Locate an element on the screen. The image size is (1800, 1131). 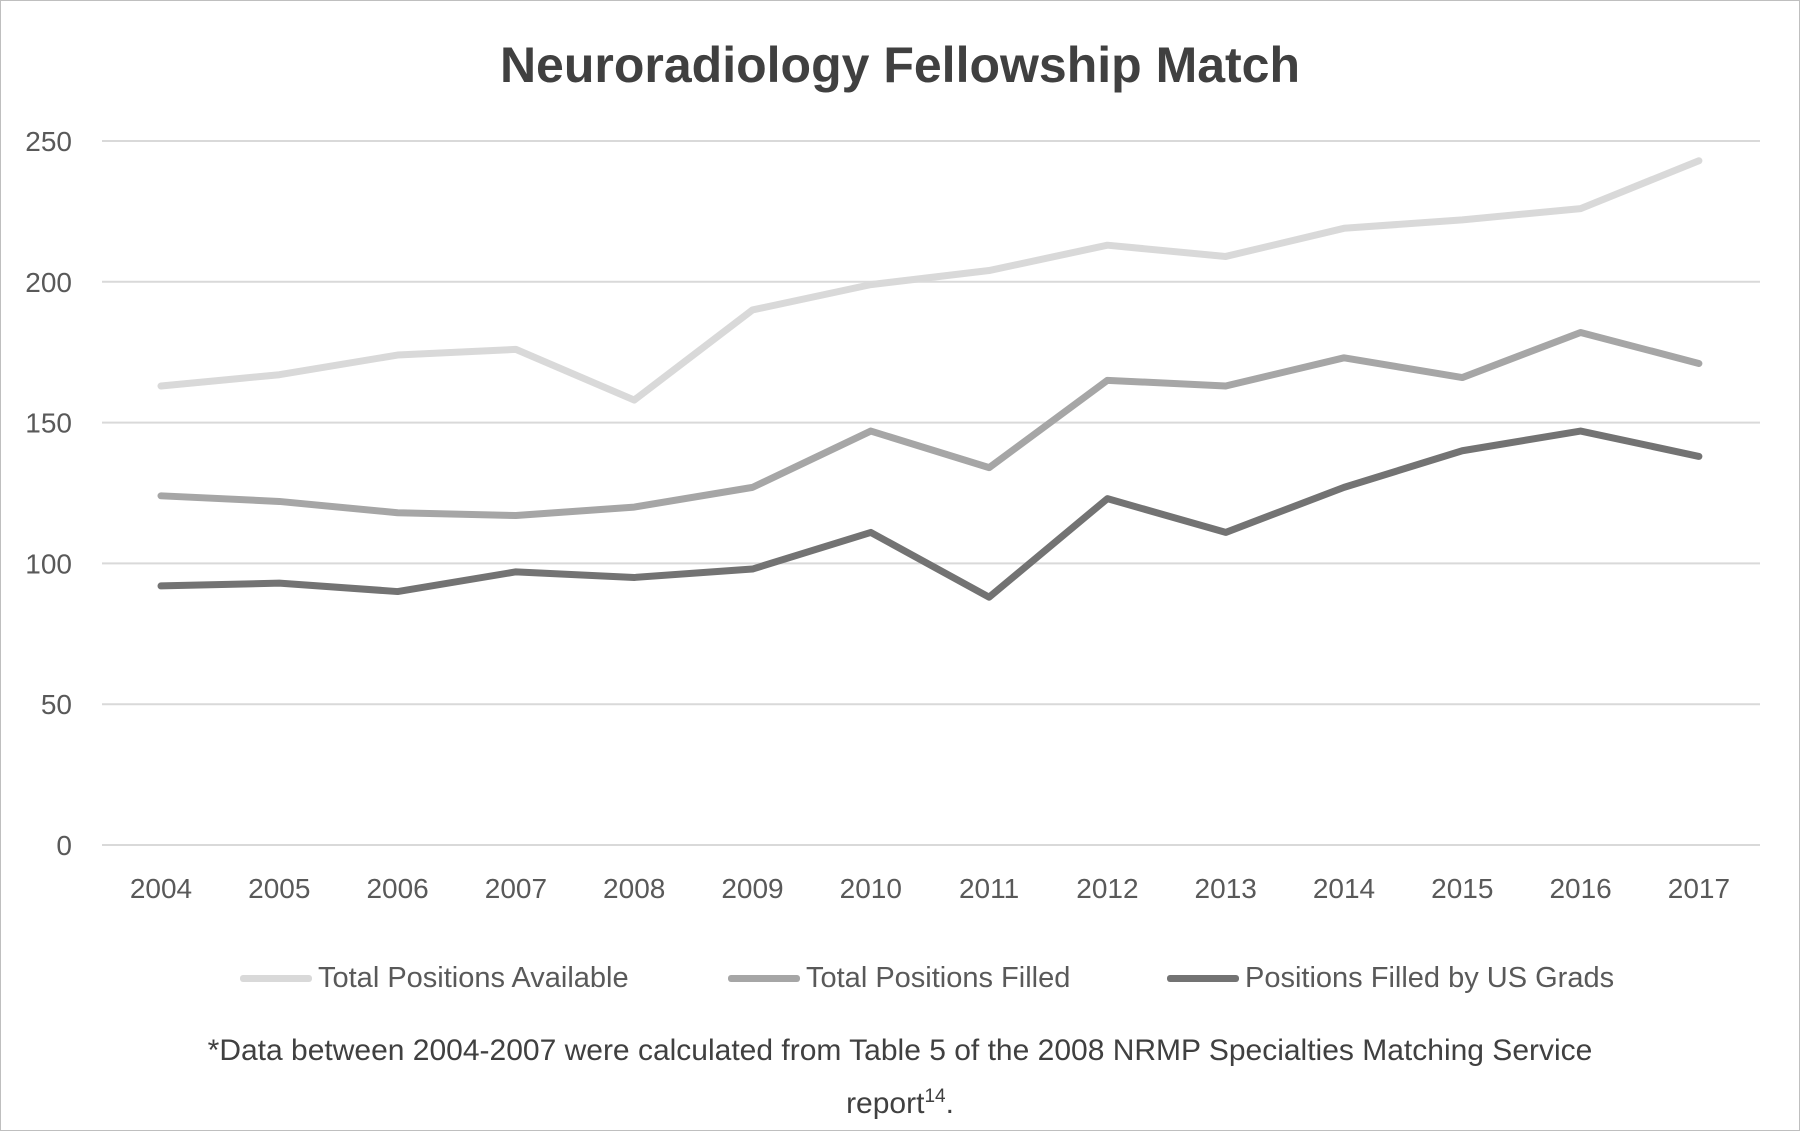
y-tick-label: 200 is located at coordinates (48, 282).